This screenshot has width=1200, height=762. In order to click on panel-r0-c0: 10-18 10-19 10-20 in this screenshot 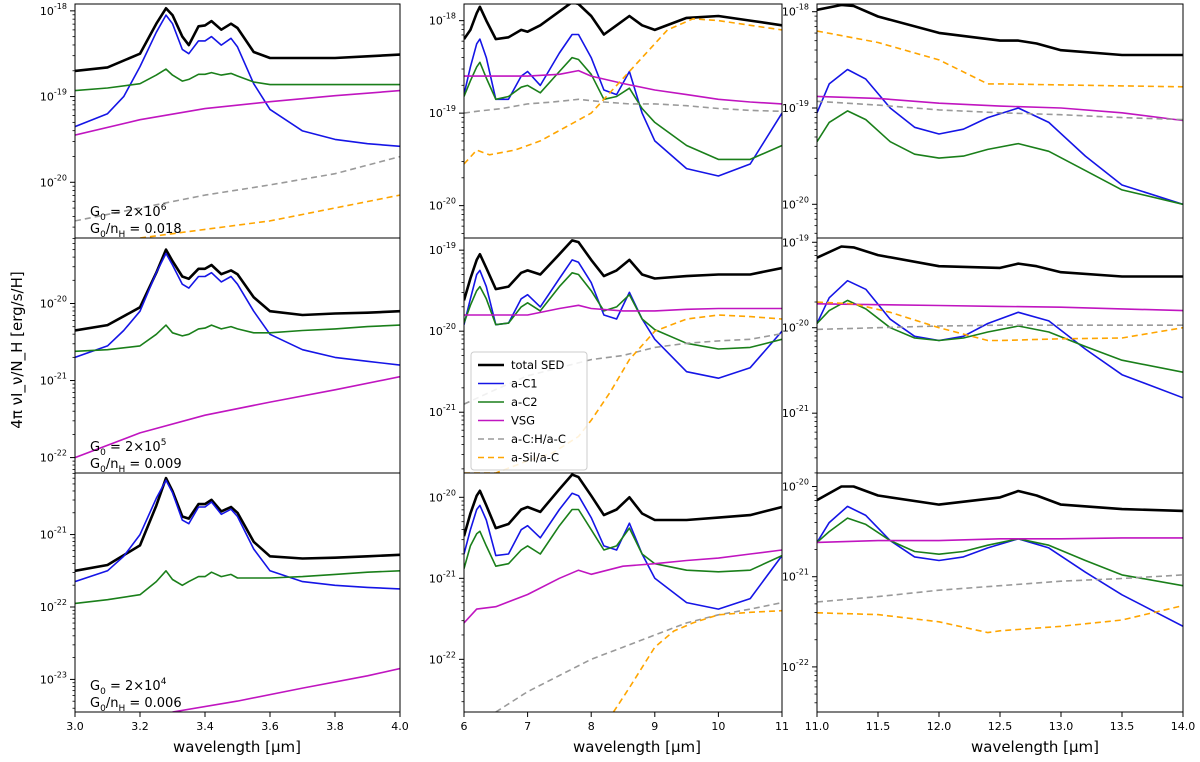, I will do `click(220, 120)`.